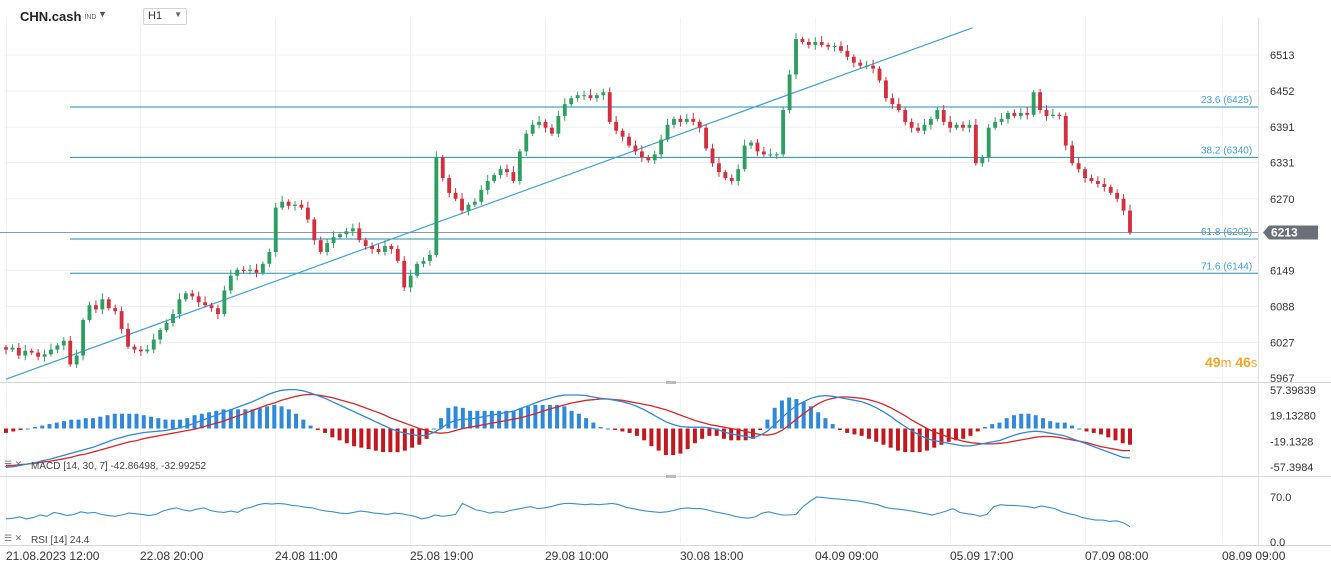  What do you see at coordinates (13, 464) in the screenshot?
I see `macd-settings-icon: ☰ ✕` at bounding box center [13, 464].